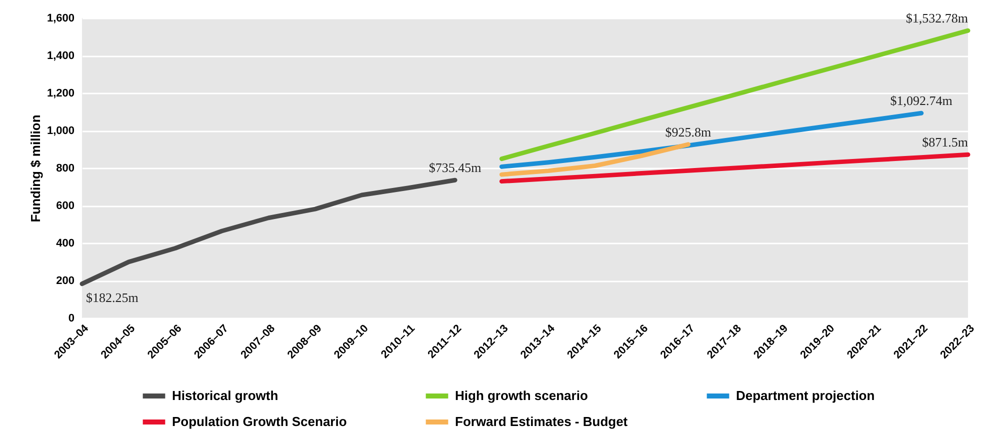  What do you see at coordinates (60, 131) in the screenshot?
I see `y-tick-label: 1,000` at bounding box center [60, 131].